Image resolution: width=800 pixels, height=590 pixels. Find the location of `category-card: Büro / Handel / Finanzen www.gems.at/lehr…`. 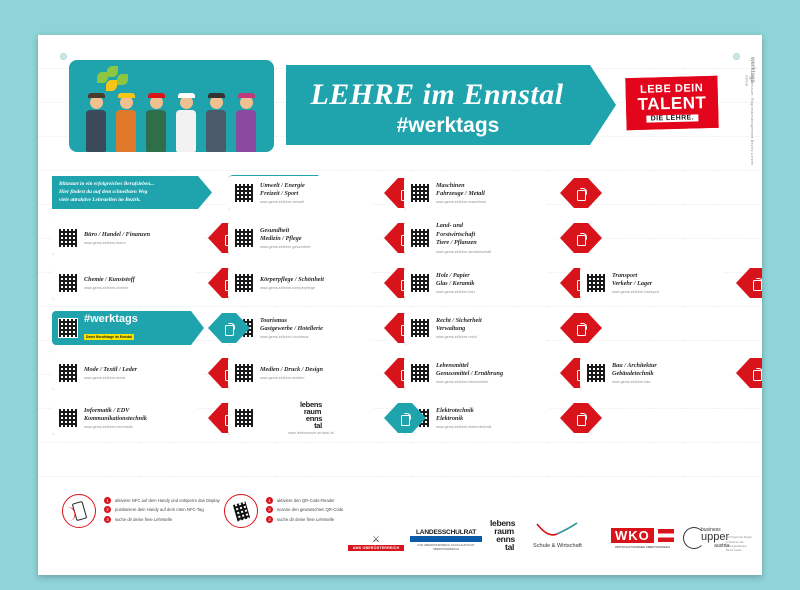

category-card: Büro / Handel / Finanzen www.gems.at/lehr… is located at coordinates (128, 238).